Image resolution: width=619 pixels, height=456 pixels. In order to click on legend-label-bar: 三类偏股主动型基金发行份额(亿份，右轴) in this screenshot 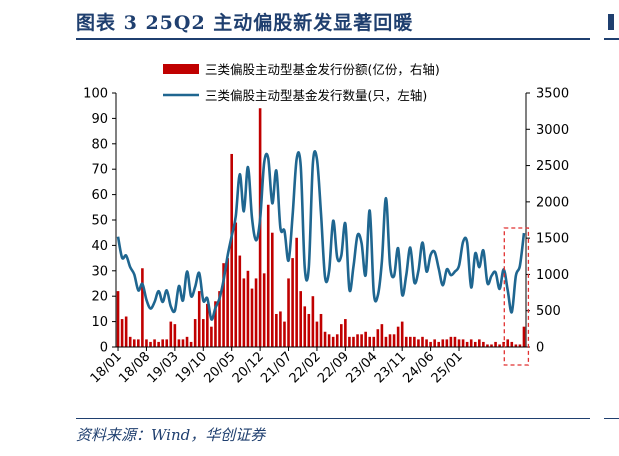, I will do `click(322, 69)`.